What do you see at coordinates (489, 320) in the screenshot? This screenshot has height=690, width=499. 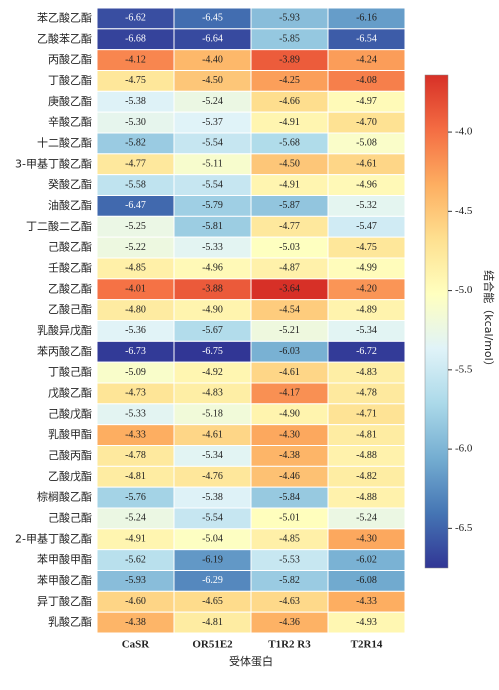 I see `colorbar-label: 结合能（kcal/mol）` at bounding box center [489, 320].